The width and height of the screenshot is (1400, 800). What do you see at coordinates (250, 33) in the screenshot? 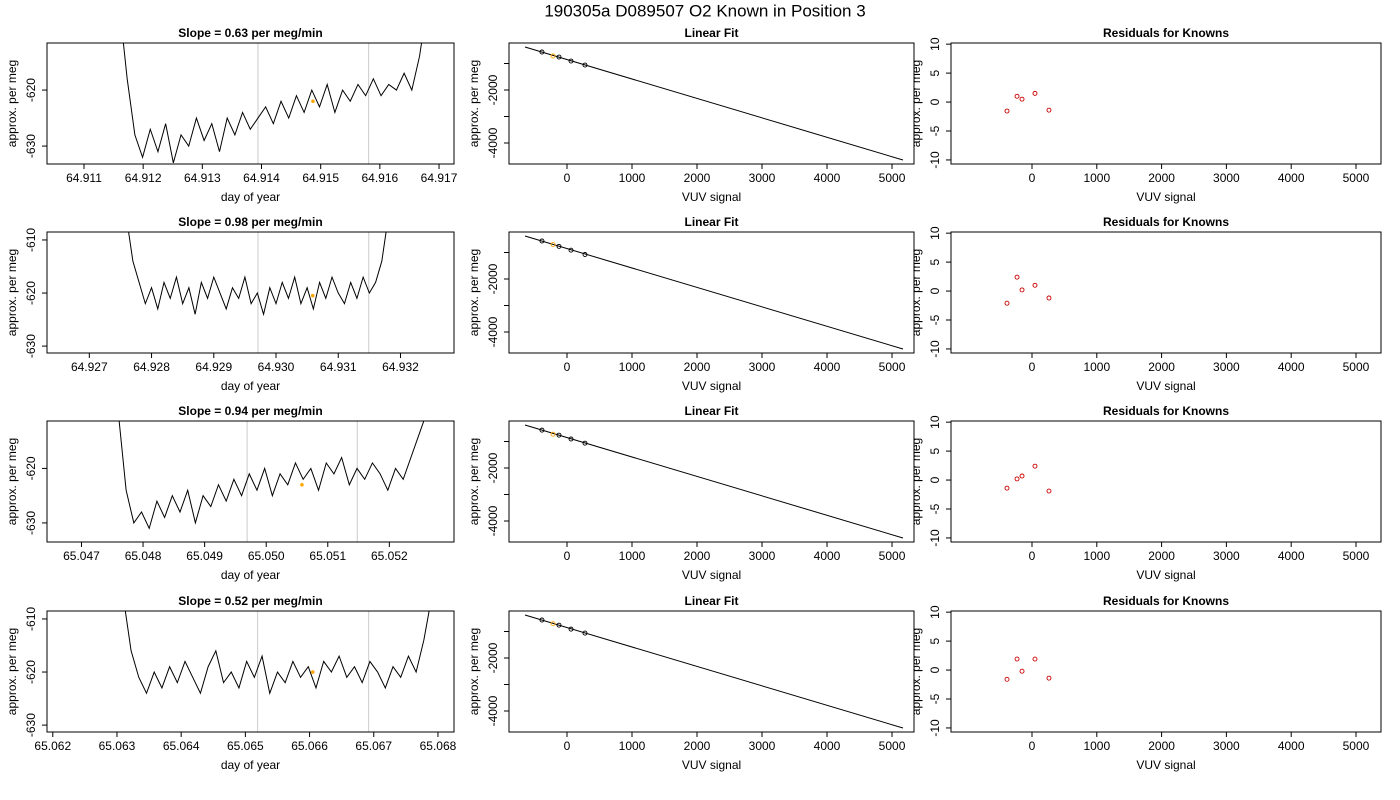
I see `panel-title: Slope = 0.63 per meg/min` at bounding box center [250, 33].